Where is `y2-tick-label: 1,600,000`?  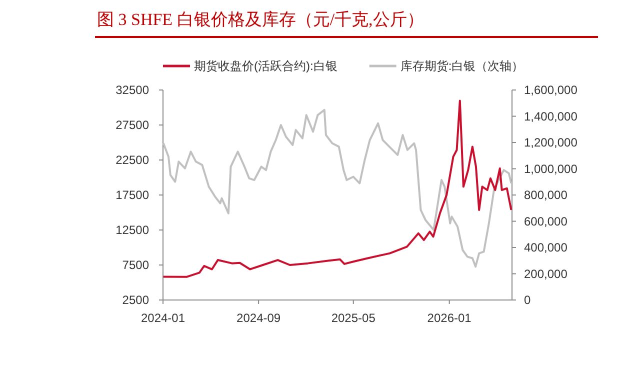 y2-tick-label: 1,600,000 is located at coordinates (551, 90).